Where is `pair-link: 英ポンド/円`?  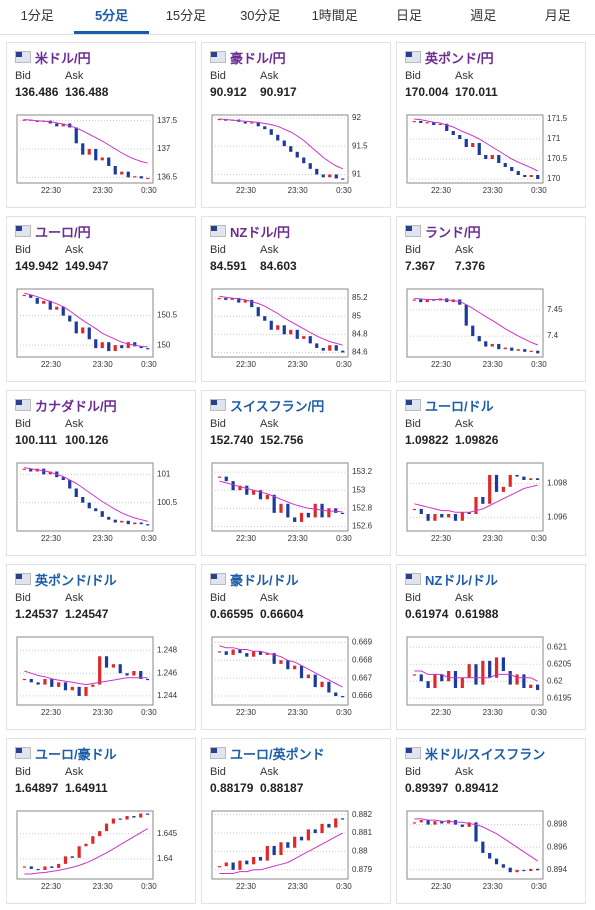 pair-link: 英ポンド/円 is located at coordinates (459, 58).